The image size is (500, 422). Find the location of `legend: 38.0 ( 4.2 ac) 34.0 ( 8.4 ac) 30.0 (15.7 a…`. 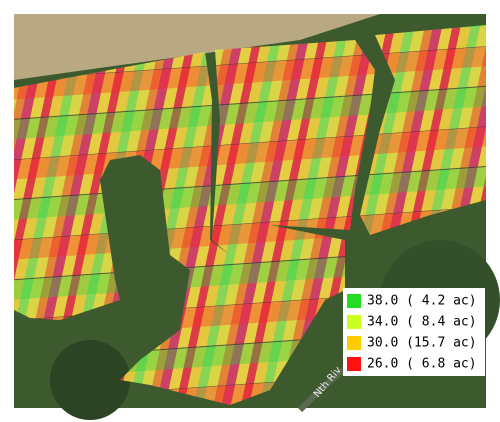

legend: 38.0 ( 4.2 ac) 34.0 ( 8.4 ac) 30.0 (15.7 a… is located at coordinates (414, 332).